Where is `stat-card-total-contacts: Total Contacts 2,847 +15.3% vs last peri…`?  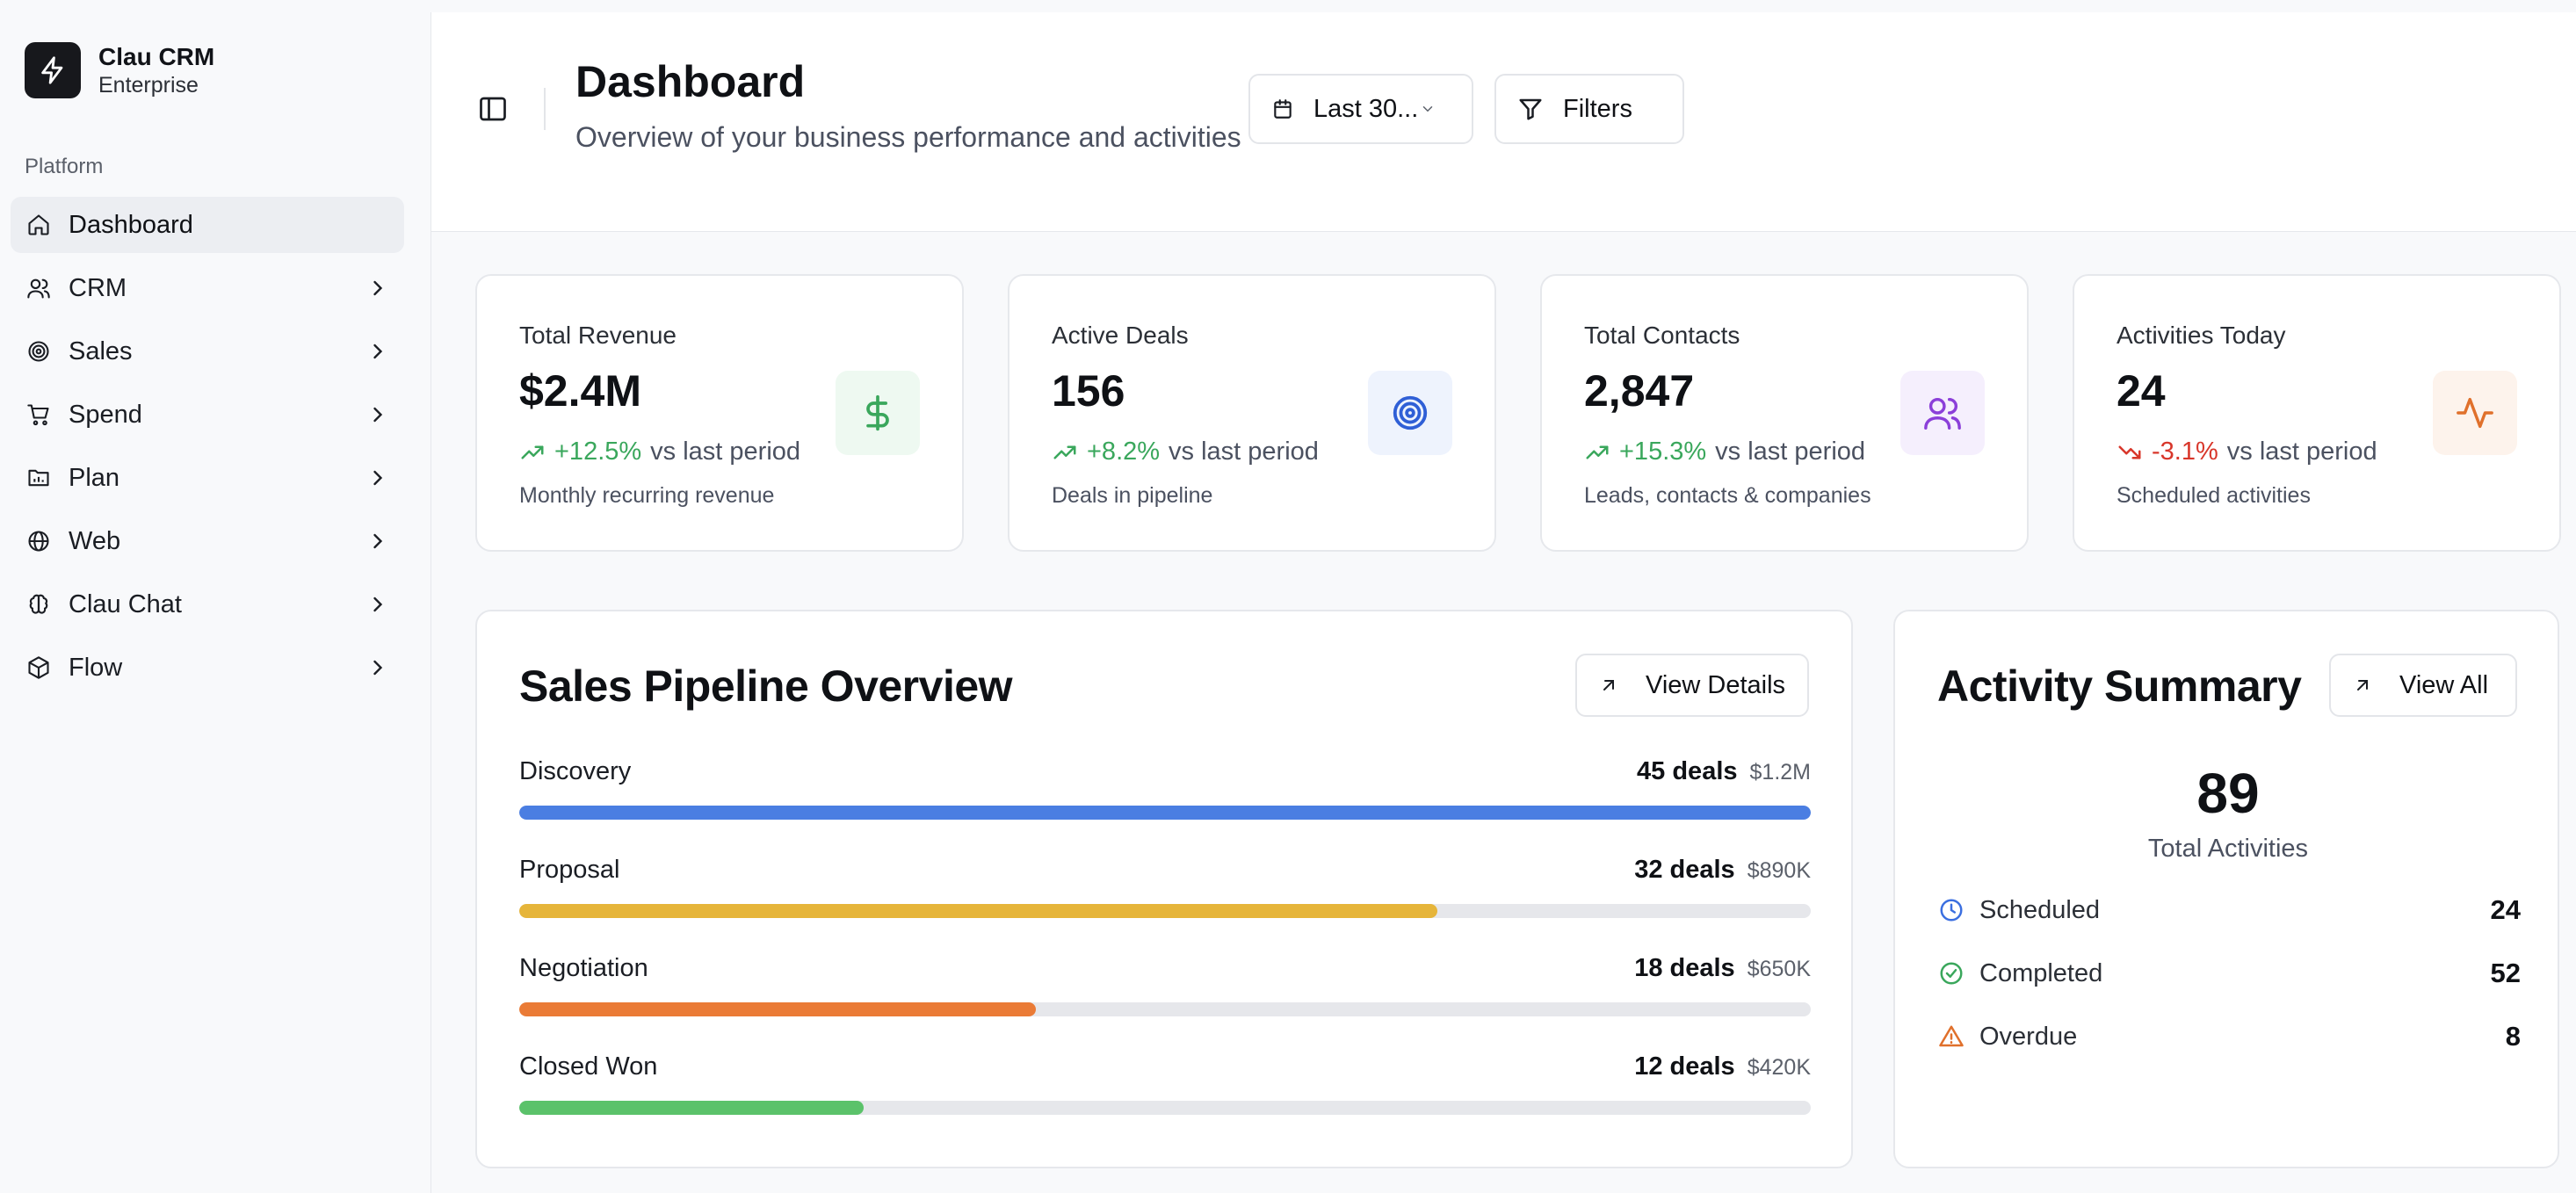 stat-card-total-contacts: Total Contacts 2,847 +15.3% vs last peri… is located at coordinates (1784, 413).